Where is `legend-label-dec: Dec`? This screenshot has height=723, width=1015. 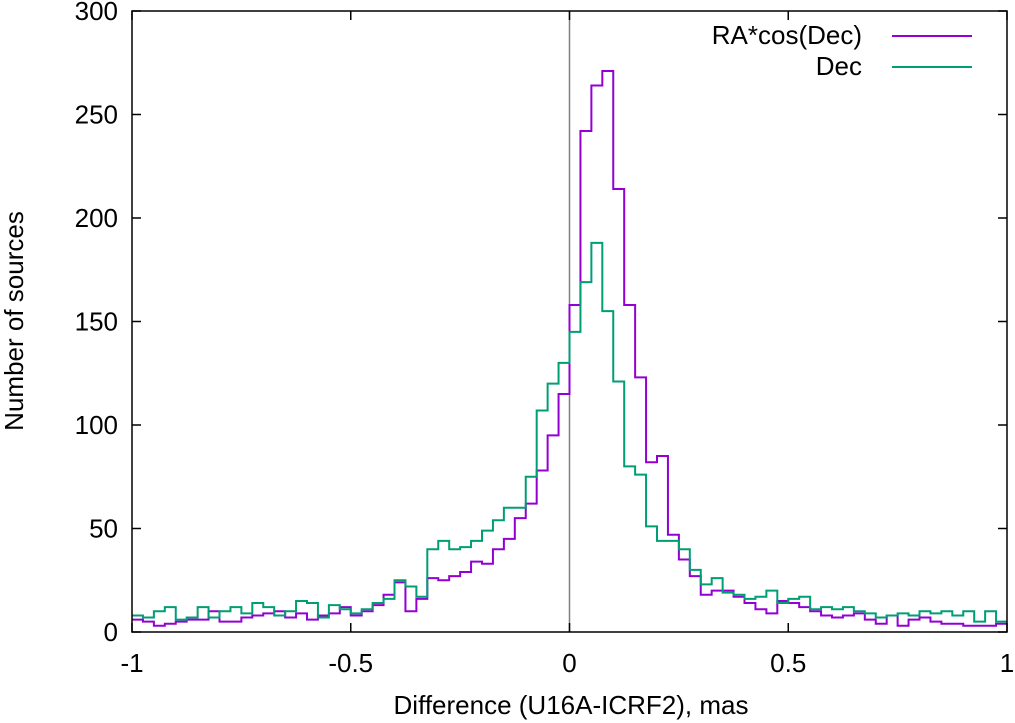 legend-label-dec: Dec is located at coordinates (839, 66).